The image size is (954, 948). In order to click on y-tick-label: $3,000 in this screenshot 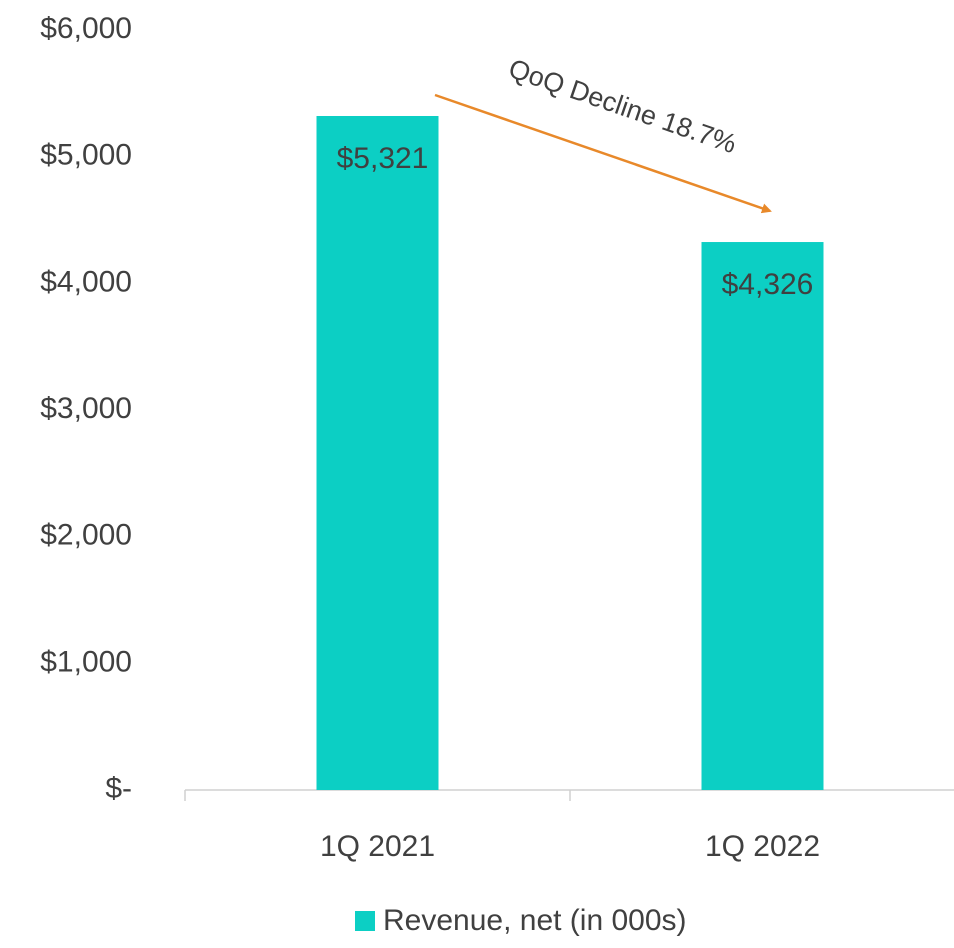, I will do `click(86, 408)`.